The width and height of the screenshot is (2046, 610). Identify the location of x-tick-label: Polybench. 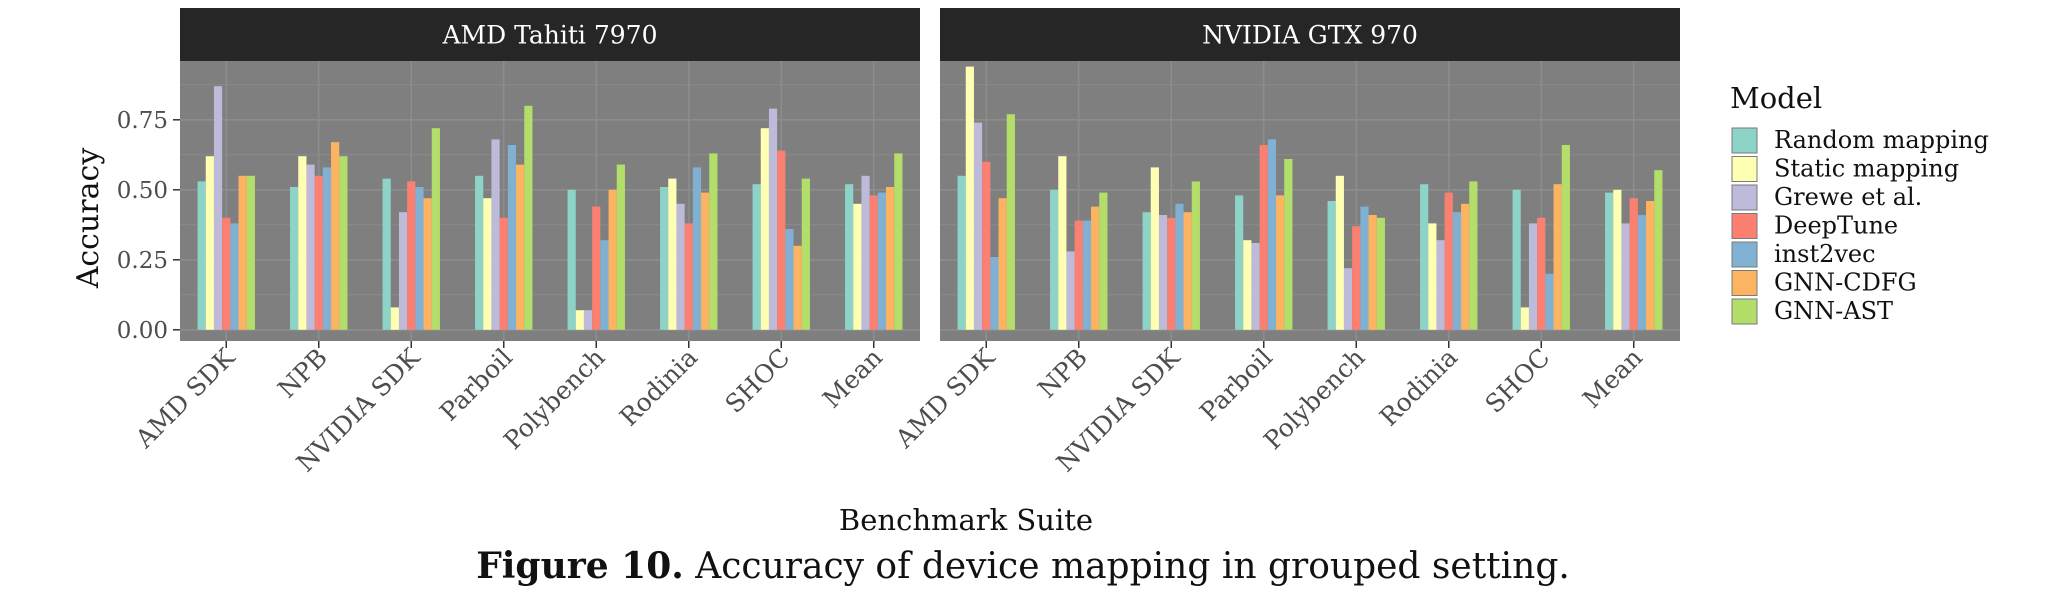
(554, 399).